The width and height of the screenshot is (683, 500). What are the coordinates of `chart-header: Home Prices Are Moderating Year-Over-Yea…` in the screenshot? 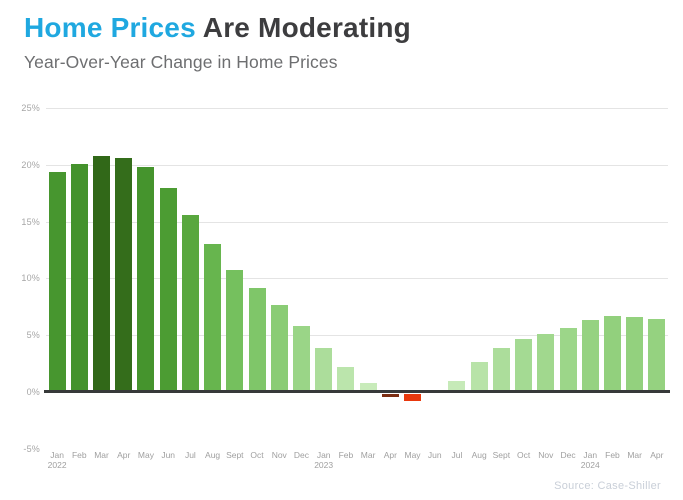 It's located at (217, 42).